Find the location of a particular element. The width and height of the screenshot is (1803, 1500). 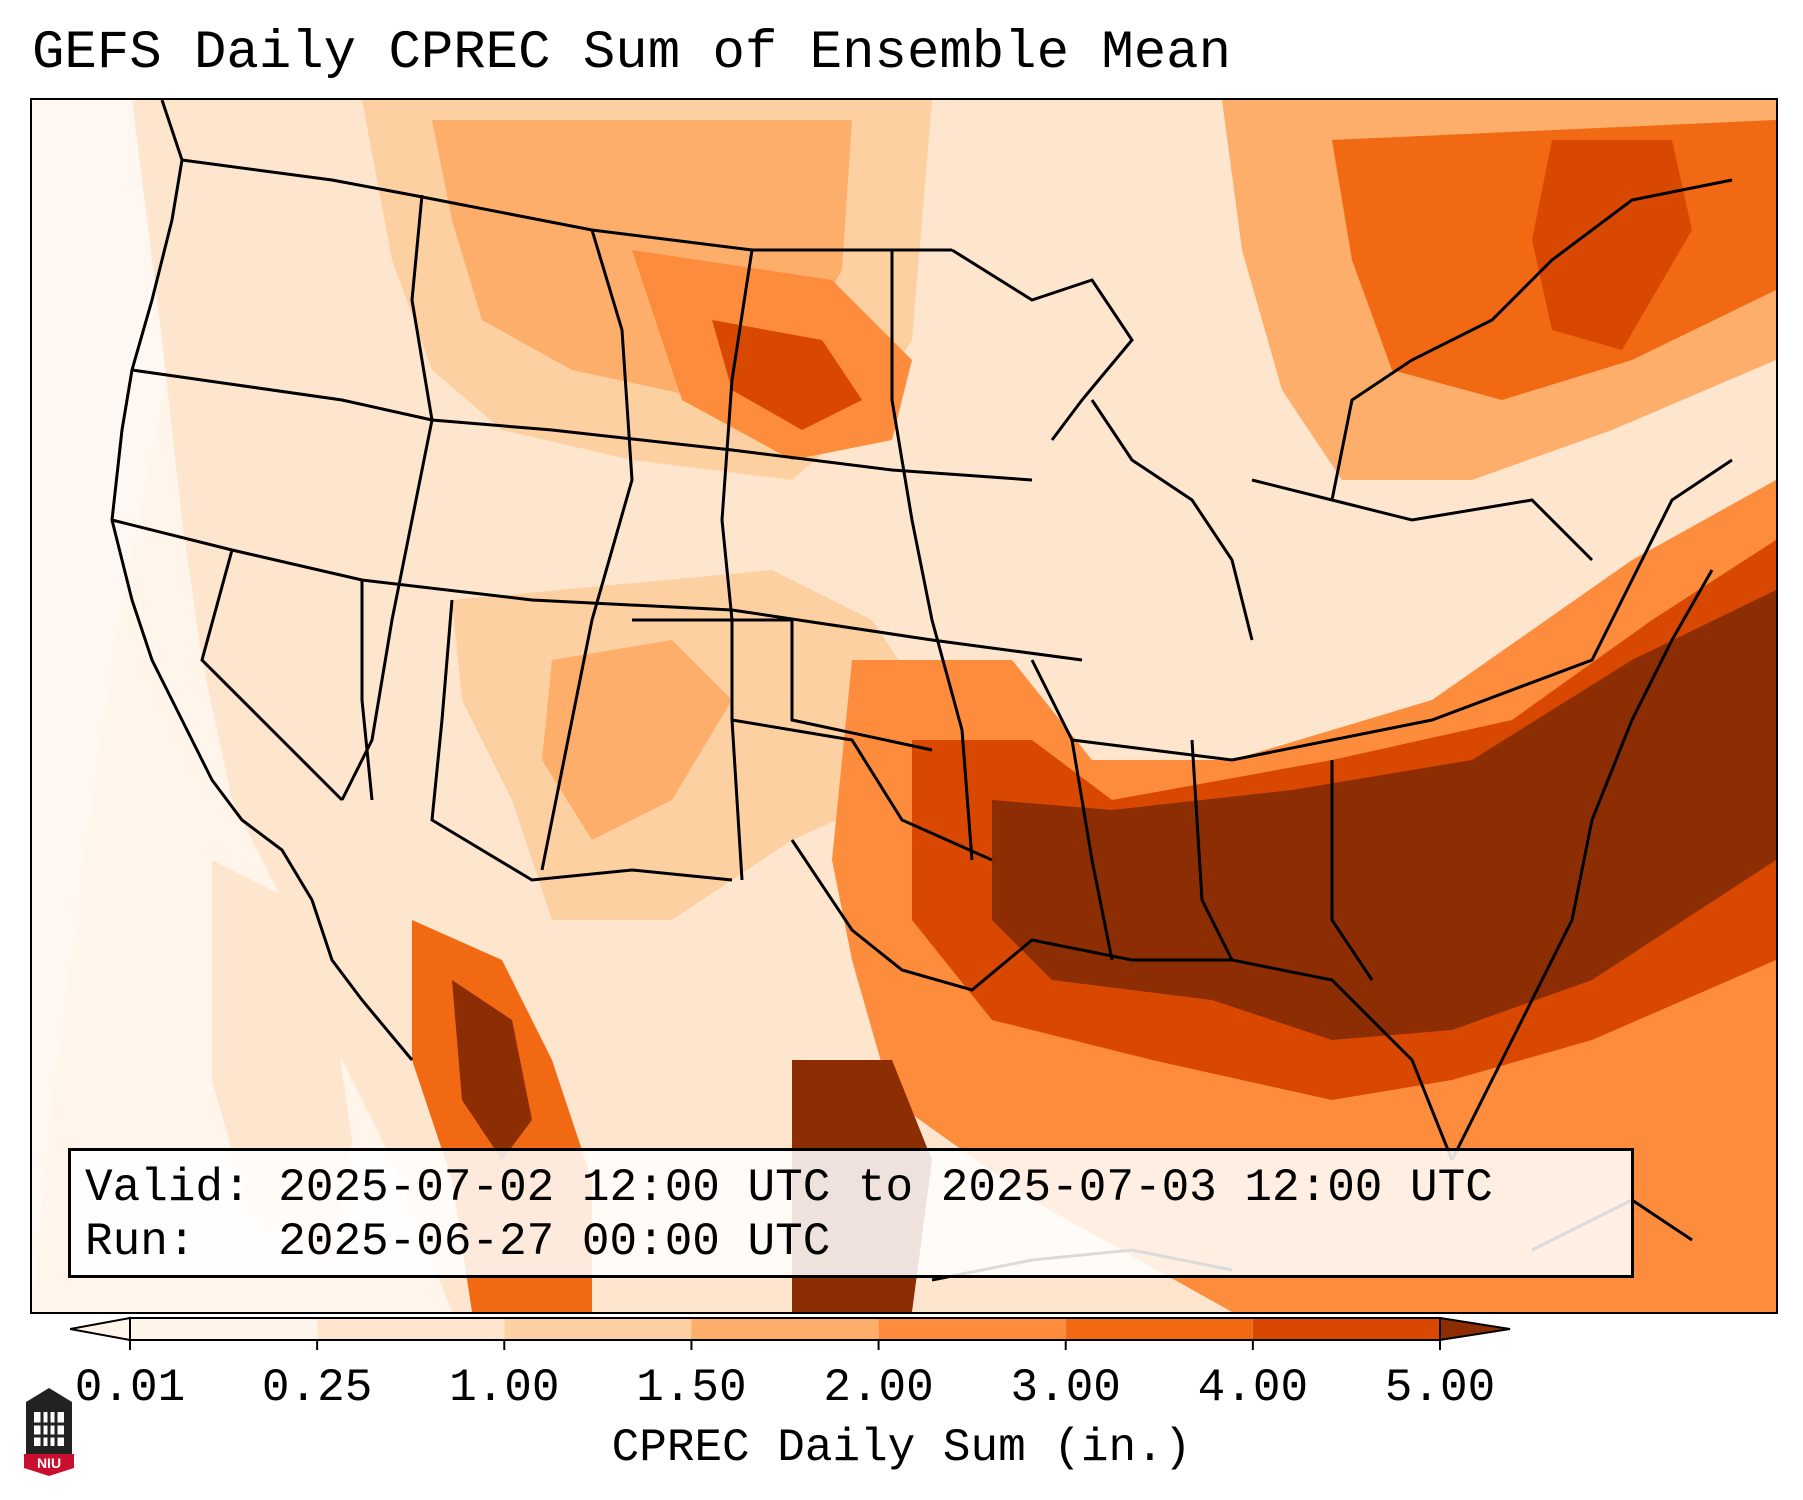

colorbar-tick-label: 0.01 is located at coordinates (130, 1388).